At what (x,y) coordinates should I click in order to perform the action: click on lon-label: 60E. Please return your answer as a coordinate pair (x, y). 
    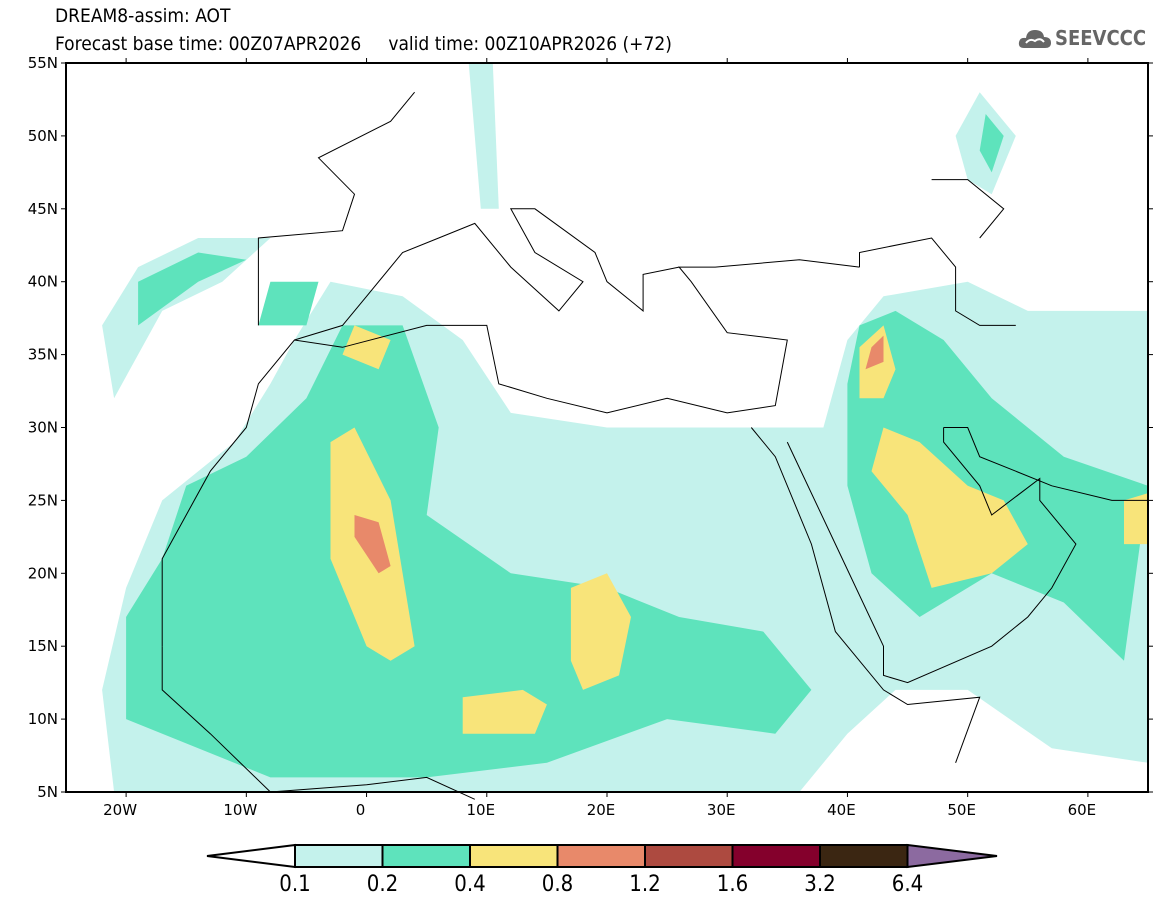
    Looking at the image, I should click on (1082, 810).